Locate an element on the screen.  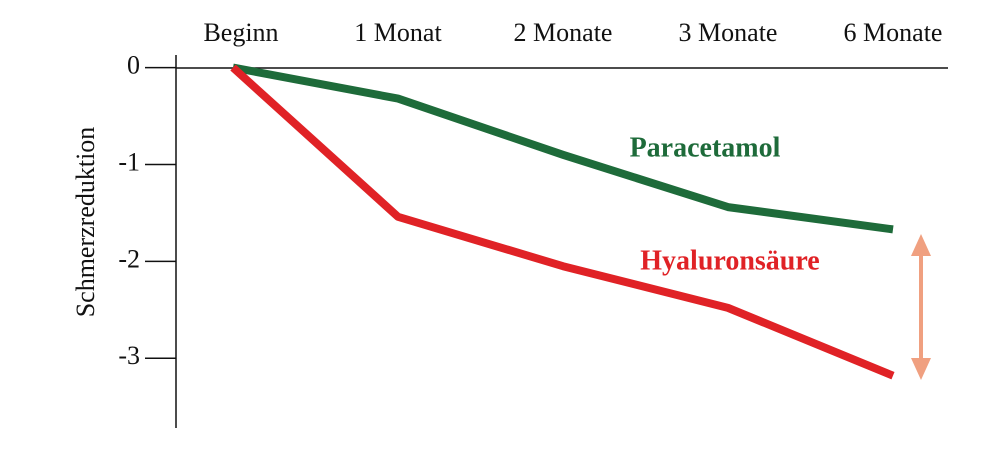
x-tick-label: 2 Monate is located at coordinates (563, 32).